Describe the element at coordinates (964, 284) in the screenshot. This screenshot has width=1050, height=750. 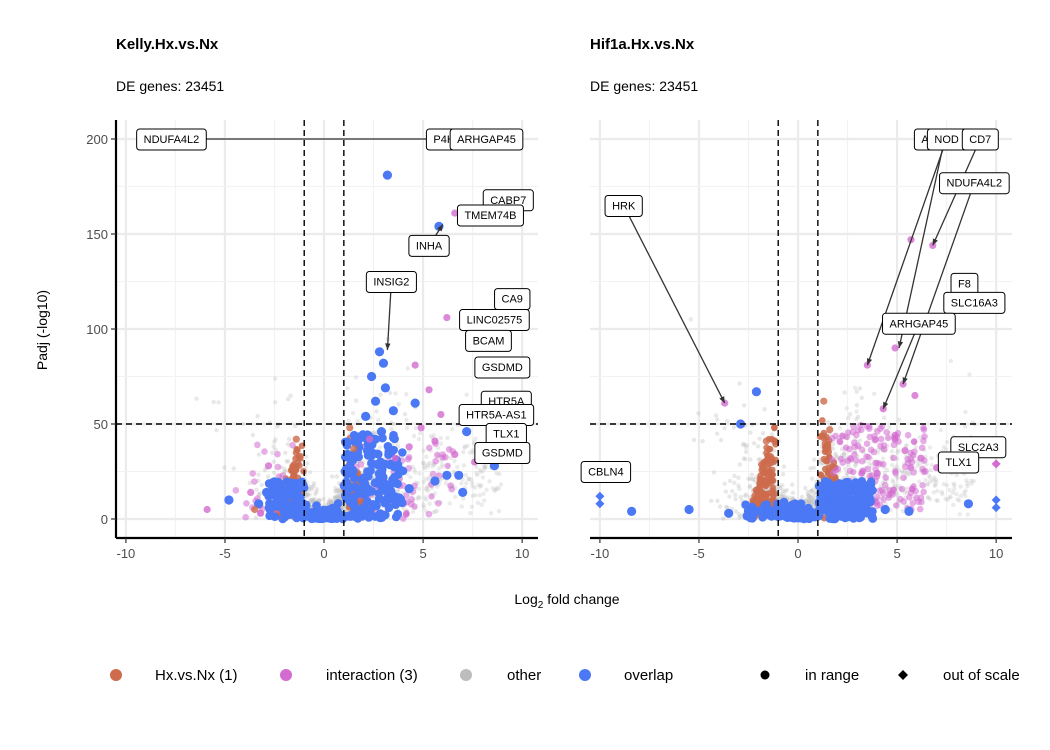
I see `gene-label-text: F8` at that location.